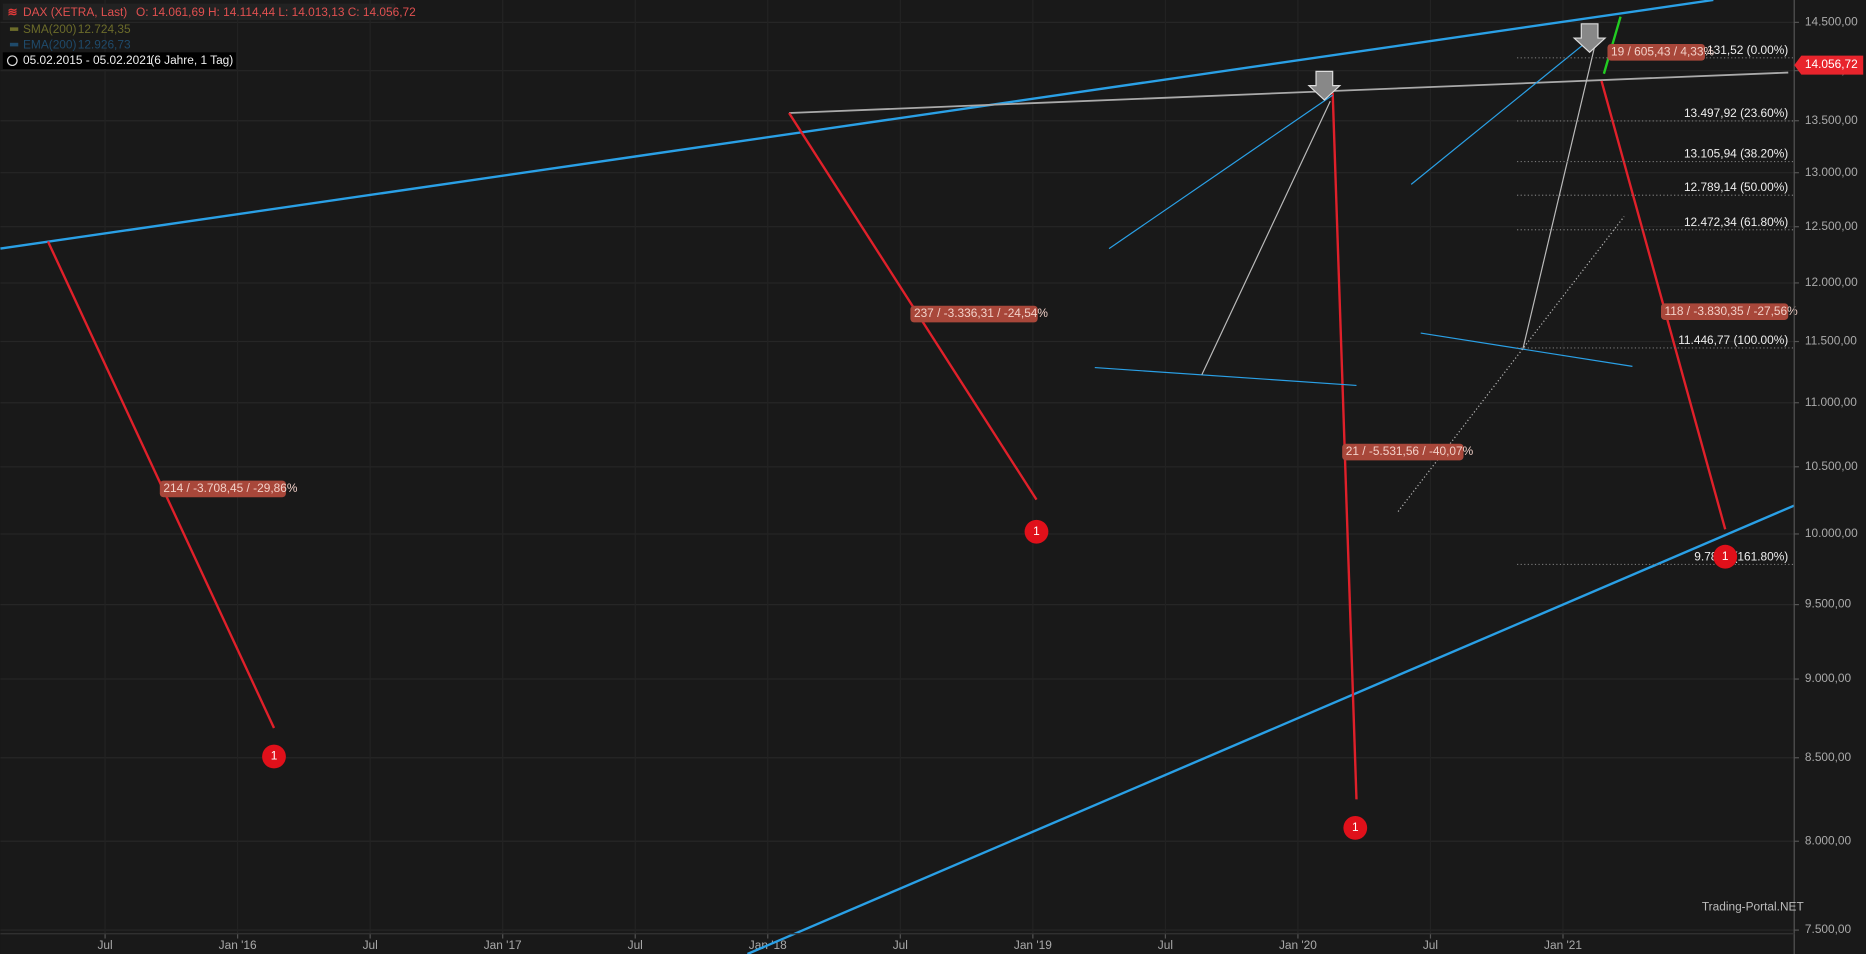 This screenshot has height=954, width=1866. Describe the element at coordinates (1736, 113) in the screenshot. I see `fib-label: 13.497,92 (23.60%)` at that location.